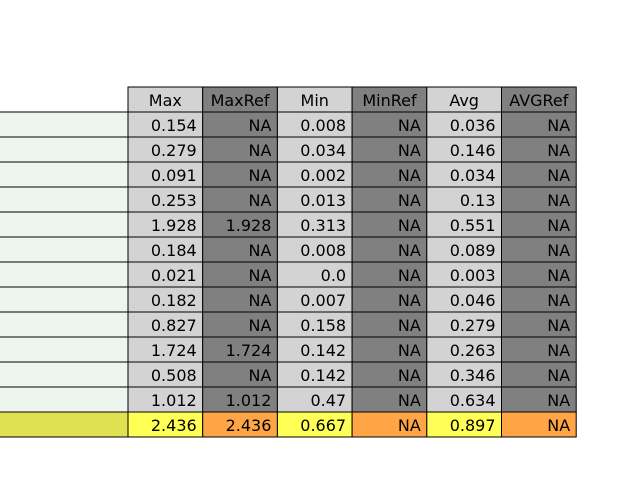 The image size is (640, 480). Describe the element at coordinates (478, 200) in the screenshot. I see `table-cell-value: 0.13` at that location.